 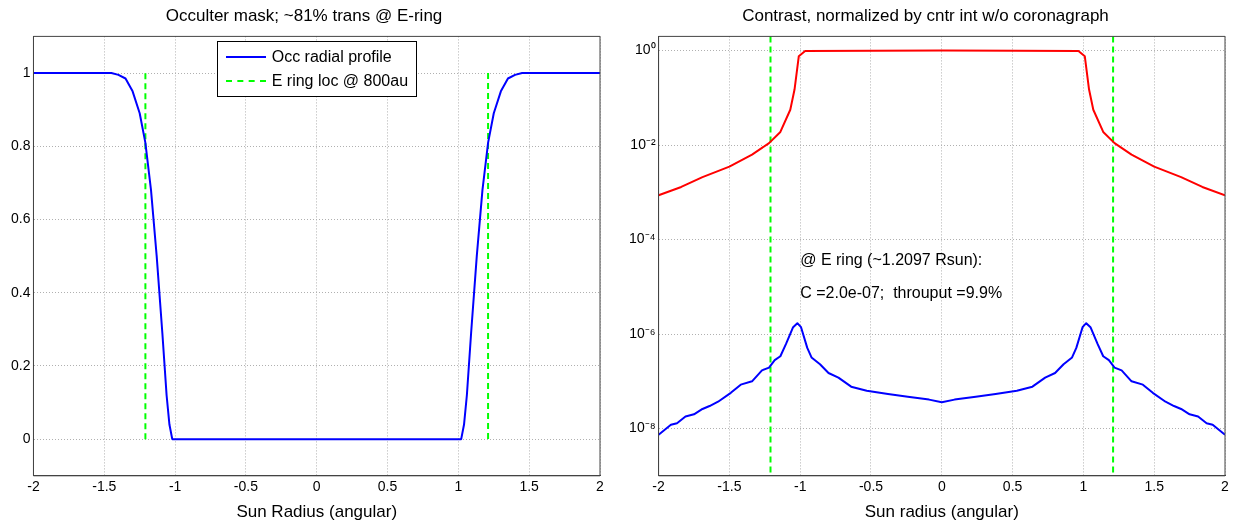 What do you see at coordinates (26, 71) in the screenshot?
I see `y-tick-label: 1` at bounding box center [26, 71].